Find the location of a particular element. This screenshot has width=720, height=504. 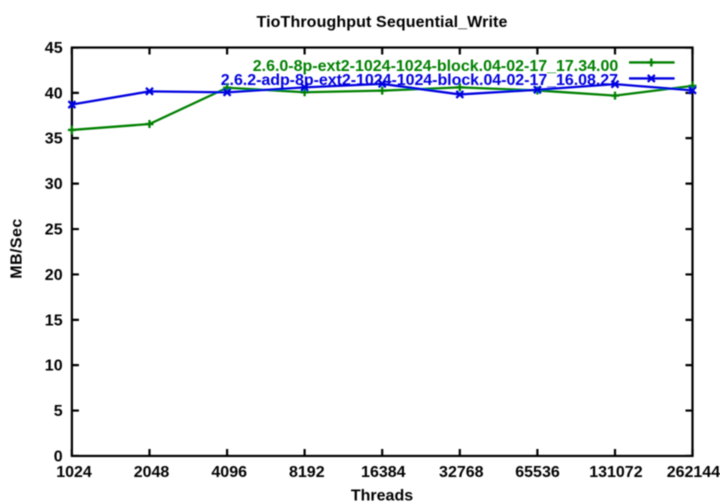

svg-text: 30 is located at coordinates (54, 184).